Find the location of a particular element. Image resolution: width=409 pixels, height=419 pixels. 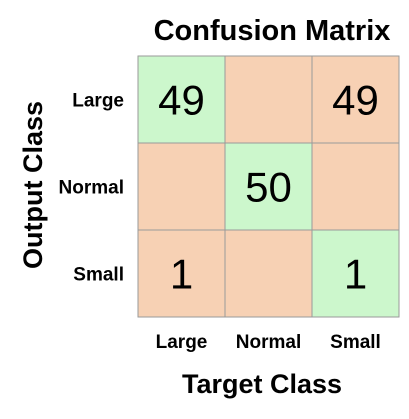

matrix-cell-large-small is located at coordinates (355, 99).